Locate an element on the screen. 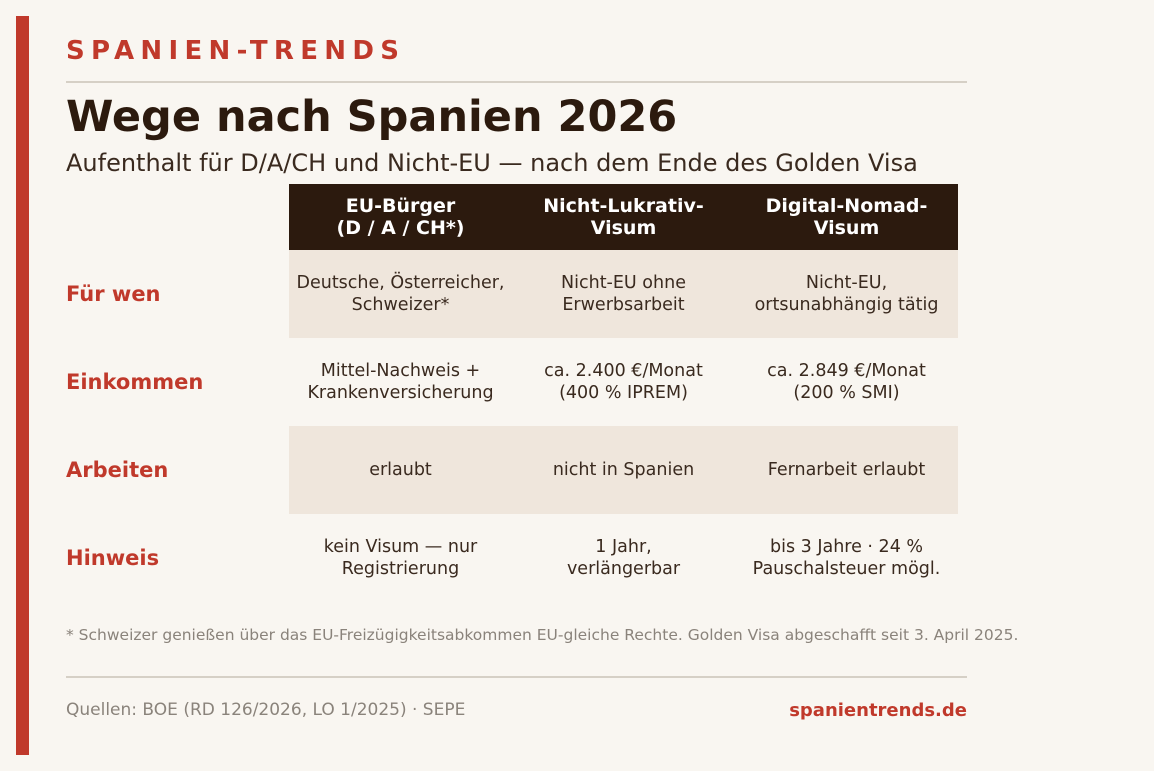 The width and height of the screenshot is (1154, 771). table-cell: Deutsche, Österreicher, Schweizer* is located at coordinates (400, 294).